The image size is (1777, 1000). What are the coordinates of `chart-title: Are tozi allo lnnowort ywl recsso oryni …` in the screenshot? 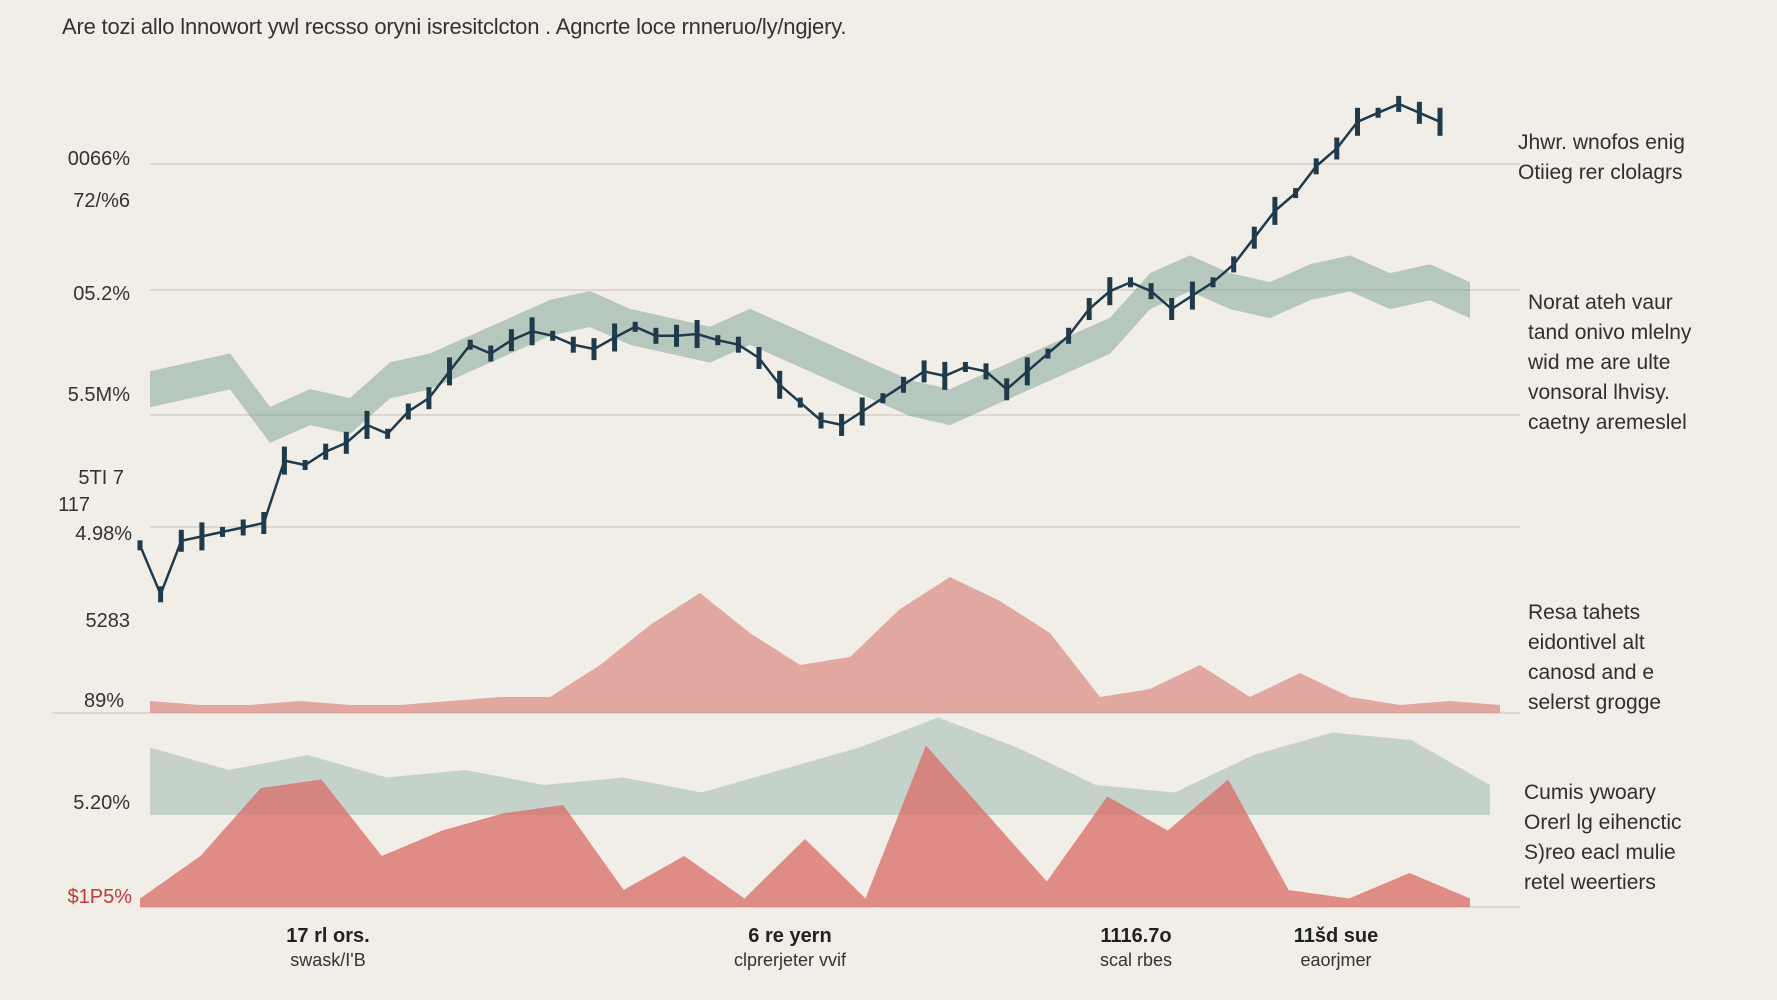 It's located at (454, 26).